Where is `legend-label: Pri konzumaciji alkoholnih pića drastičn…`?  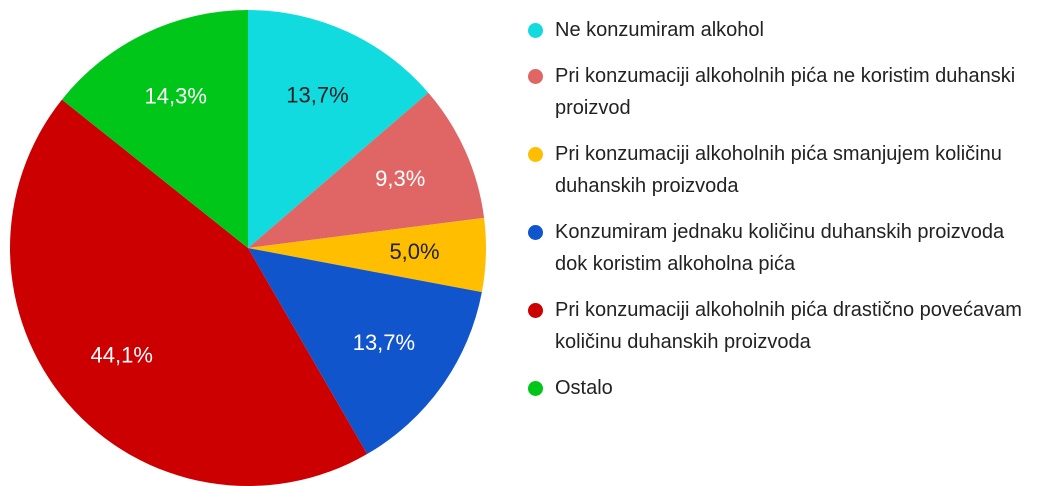
legend-label: Pri konzumaciji alkoholnih pića drastičn… is located at coordinates (788, 326).